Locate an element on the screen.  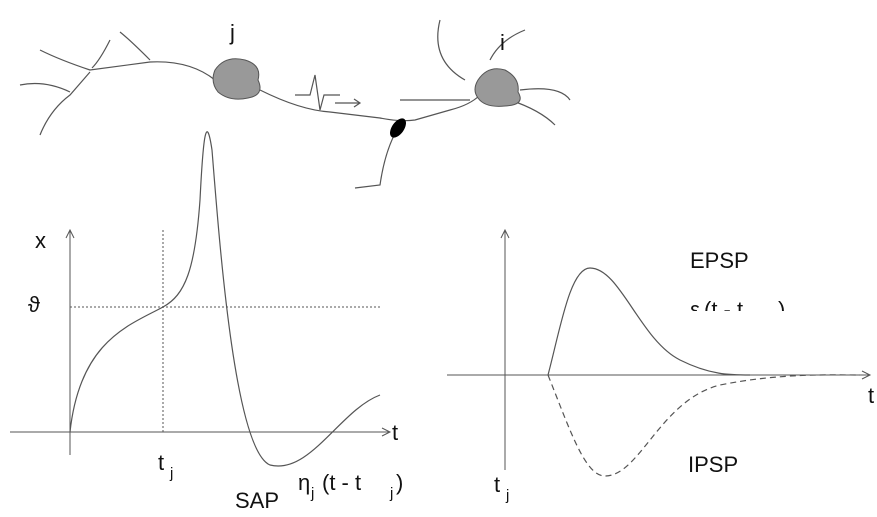
threshold-label: ϑ is located at coordinates (34, 304).